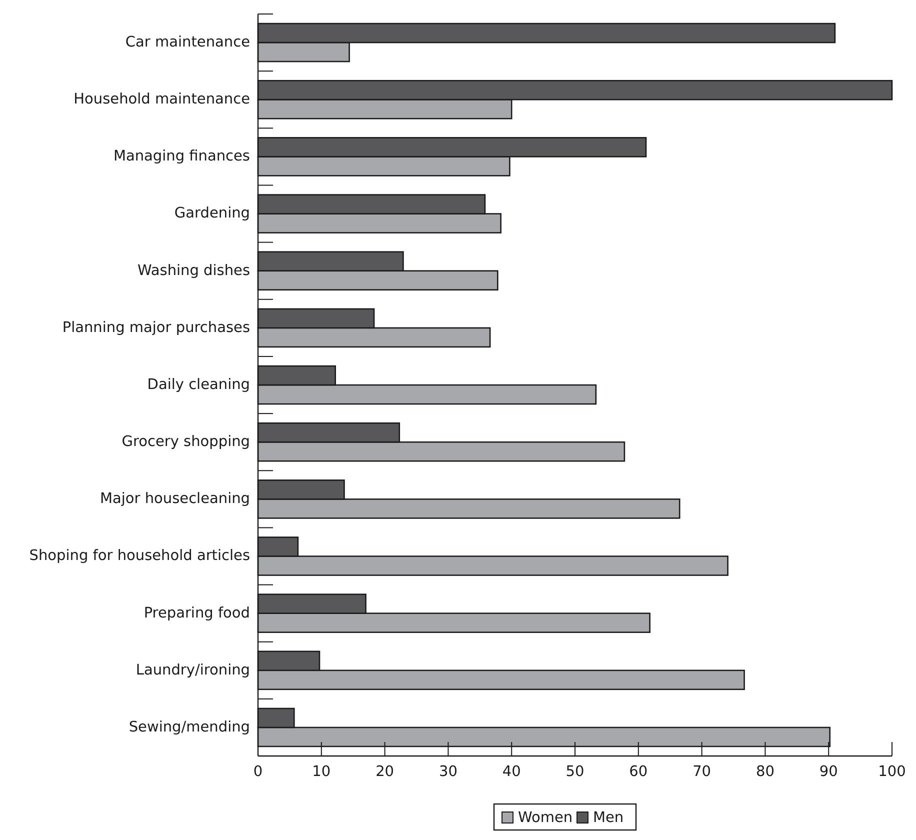 Image resolution: width=916 pixels, height=840 pixels. I want to click on y-tick-label: Grocery shopping, so click(186, 442).